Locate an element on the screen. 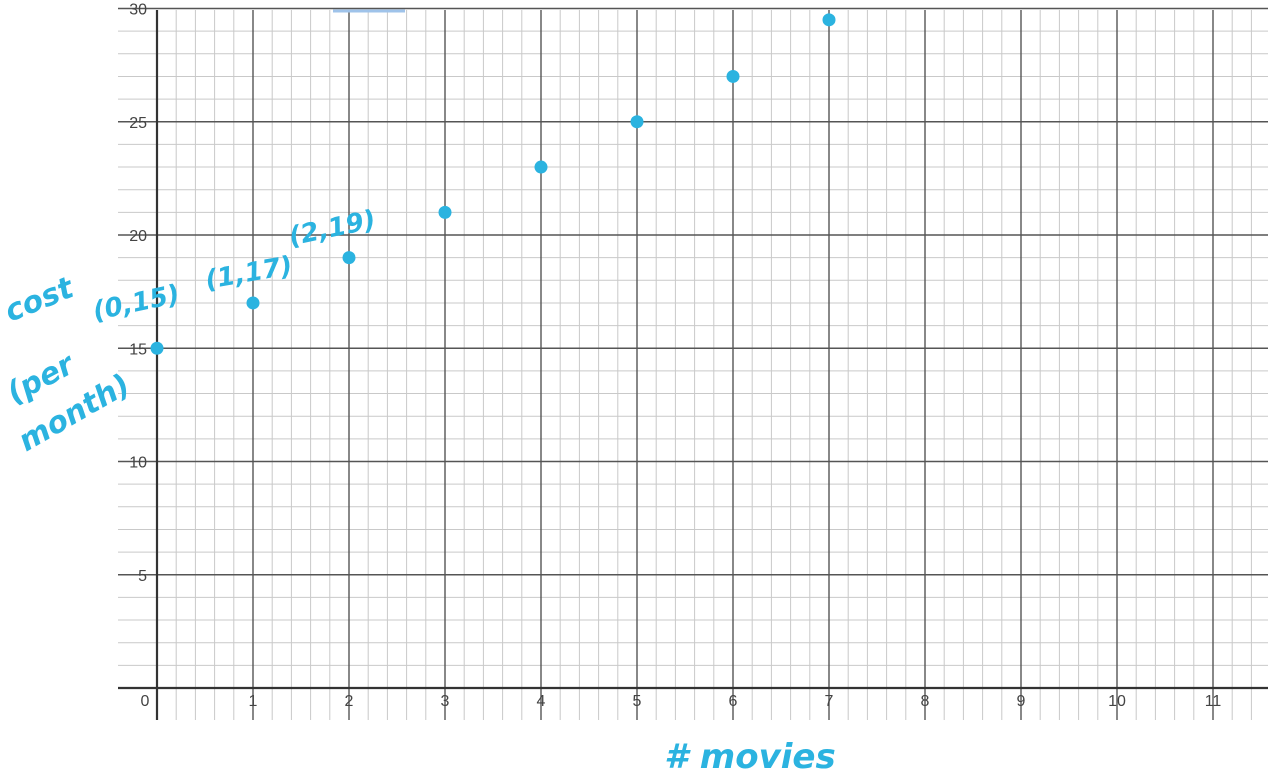 The image size is (1274, 776). y-tick-label: 25 is located at coordinates (138, 123).